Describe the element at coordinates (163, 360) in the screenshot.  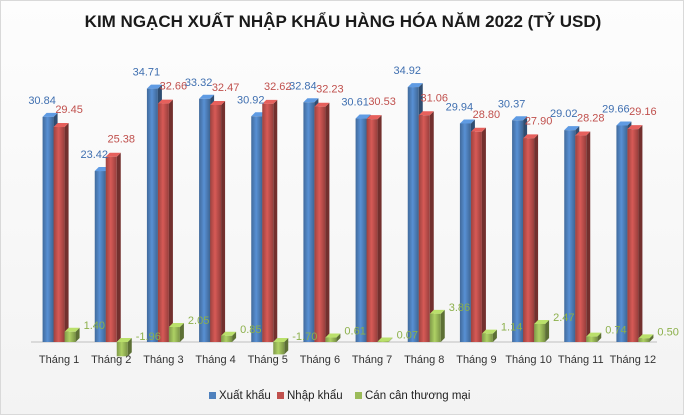
I see `category-label-3: Tháng 3` at that location.